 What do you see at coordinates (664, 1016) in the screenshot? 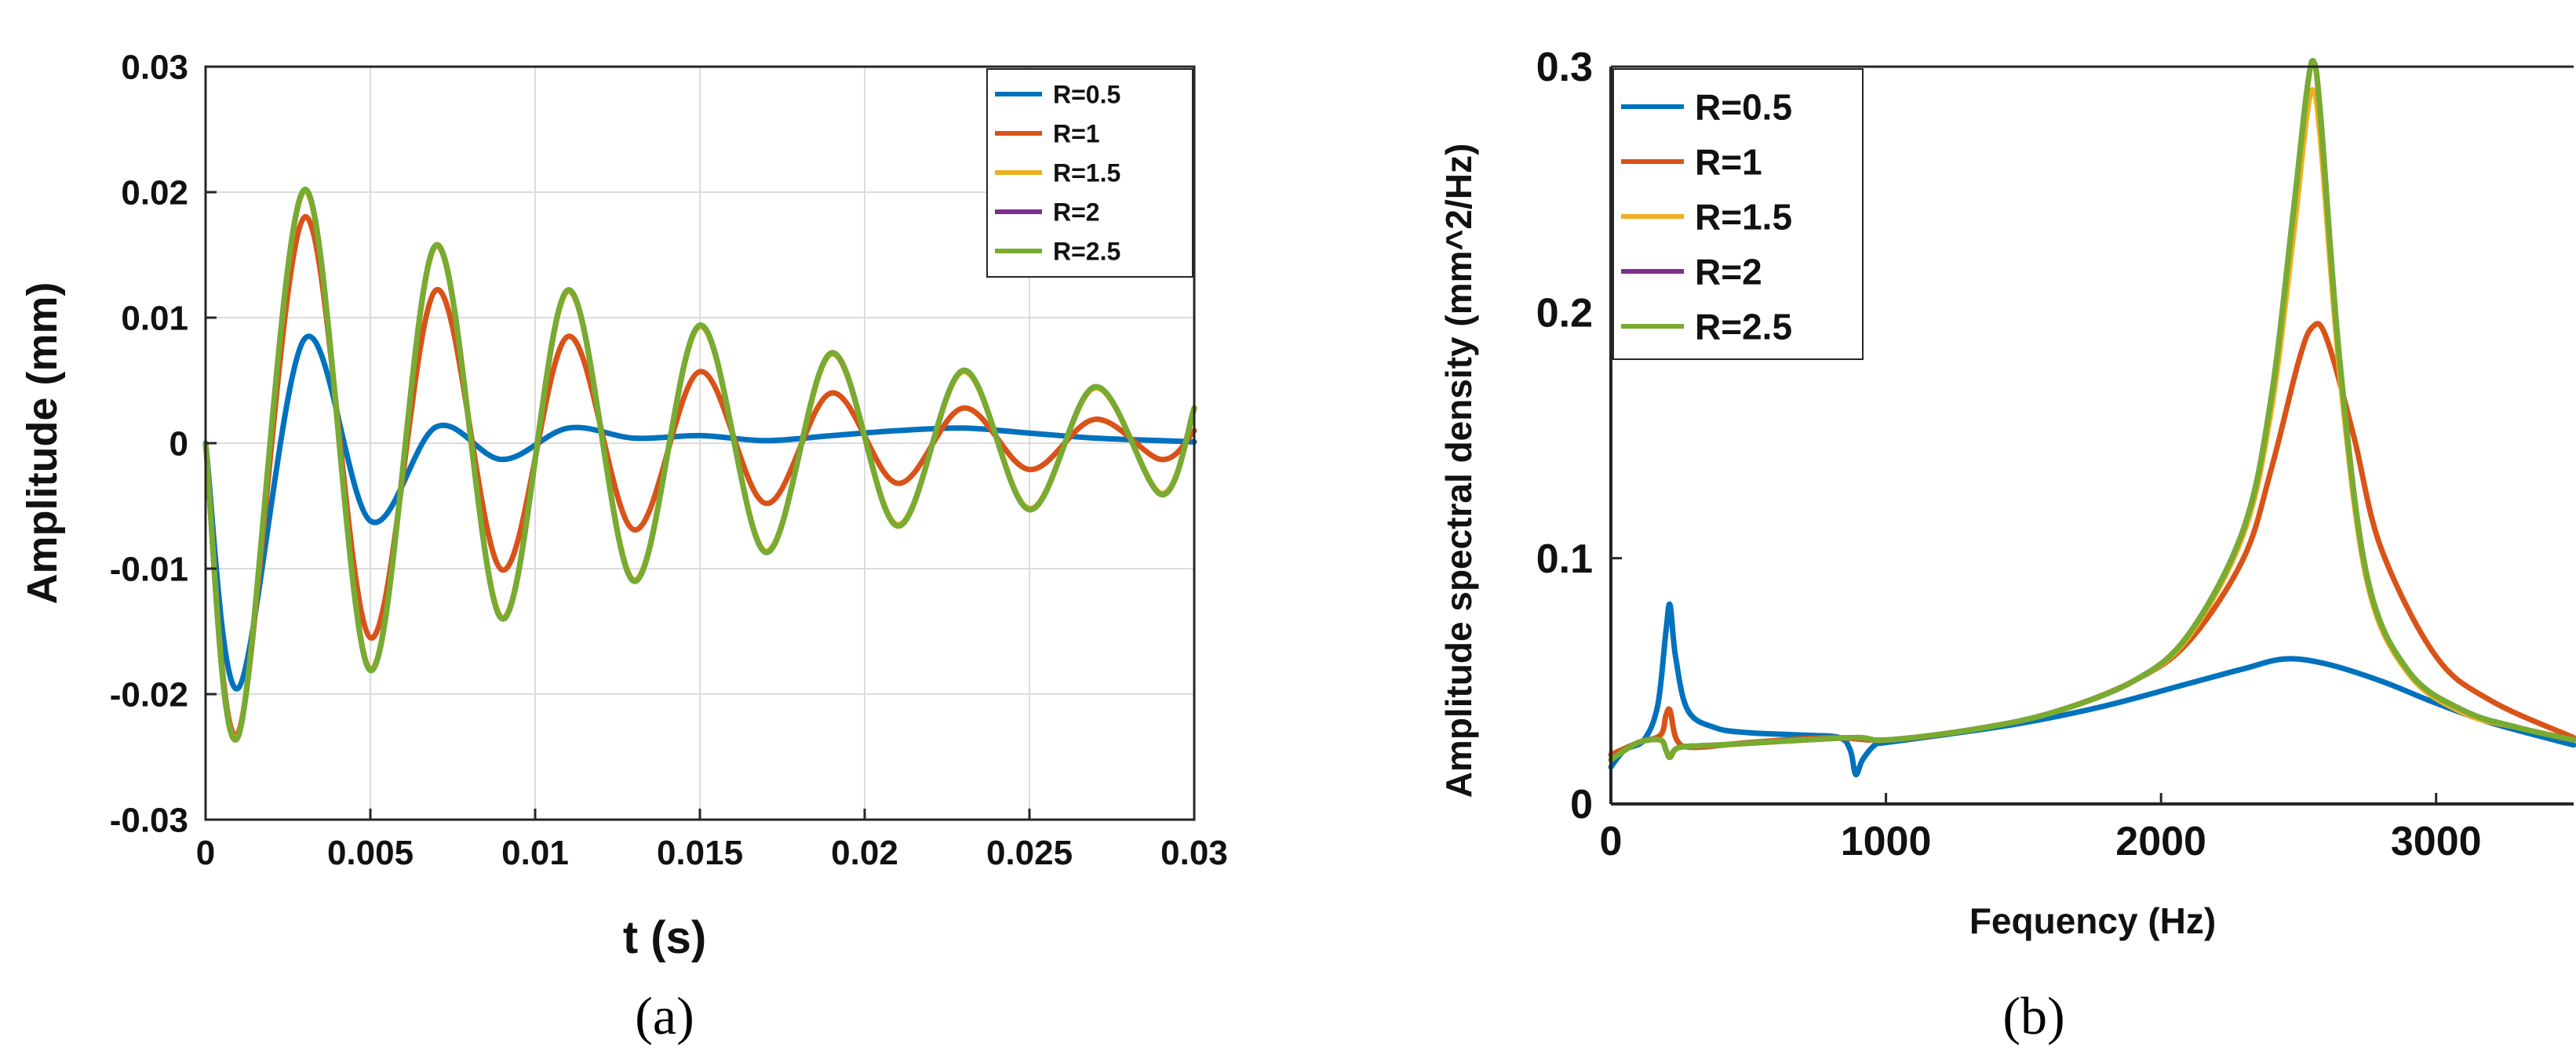
I see `panel-a-caption: (a)` at bounding box center [664, 1016].